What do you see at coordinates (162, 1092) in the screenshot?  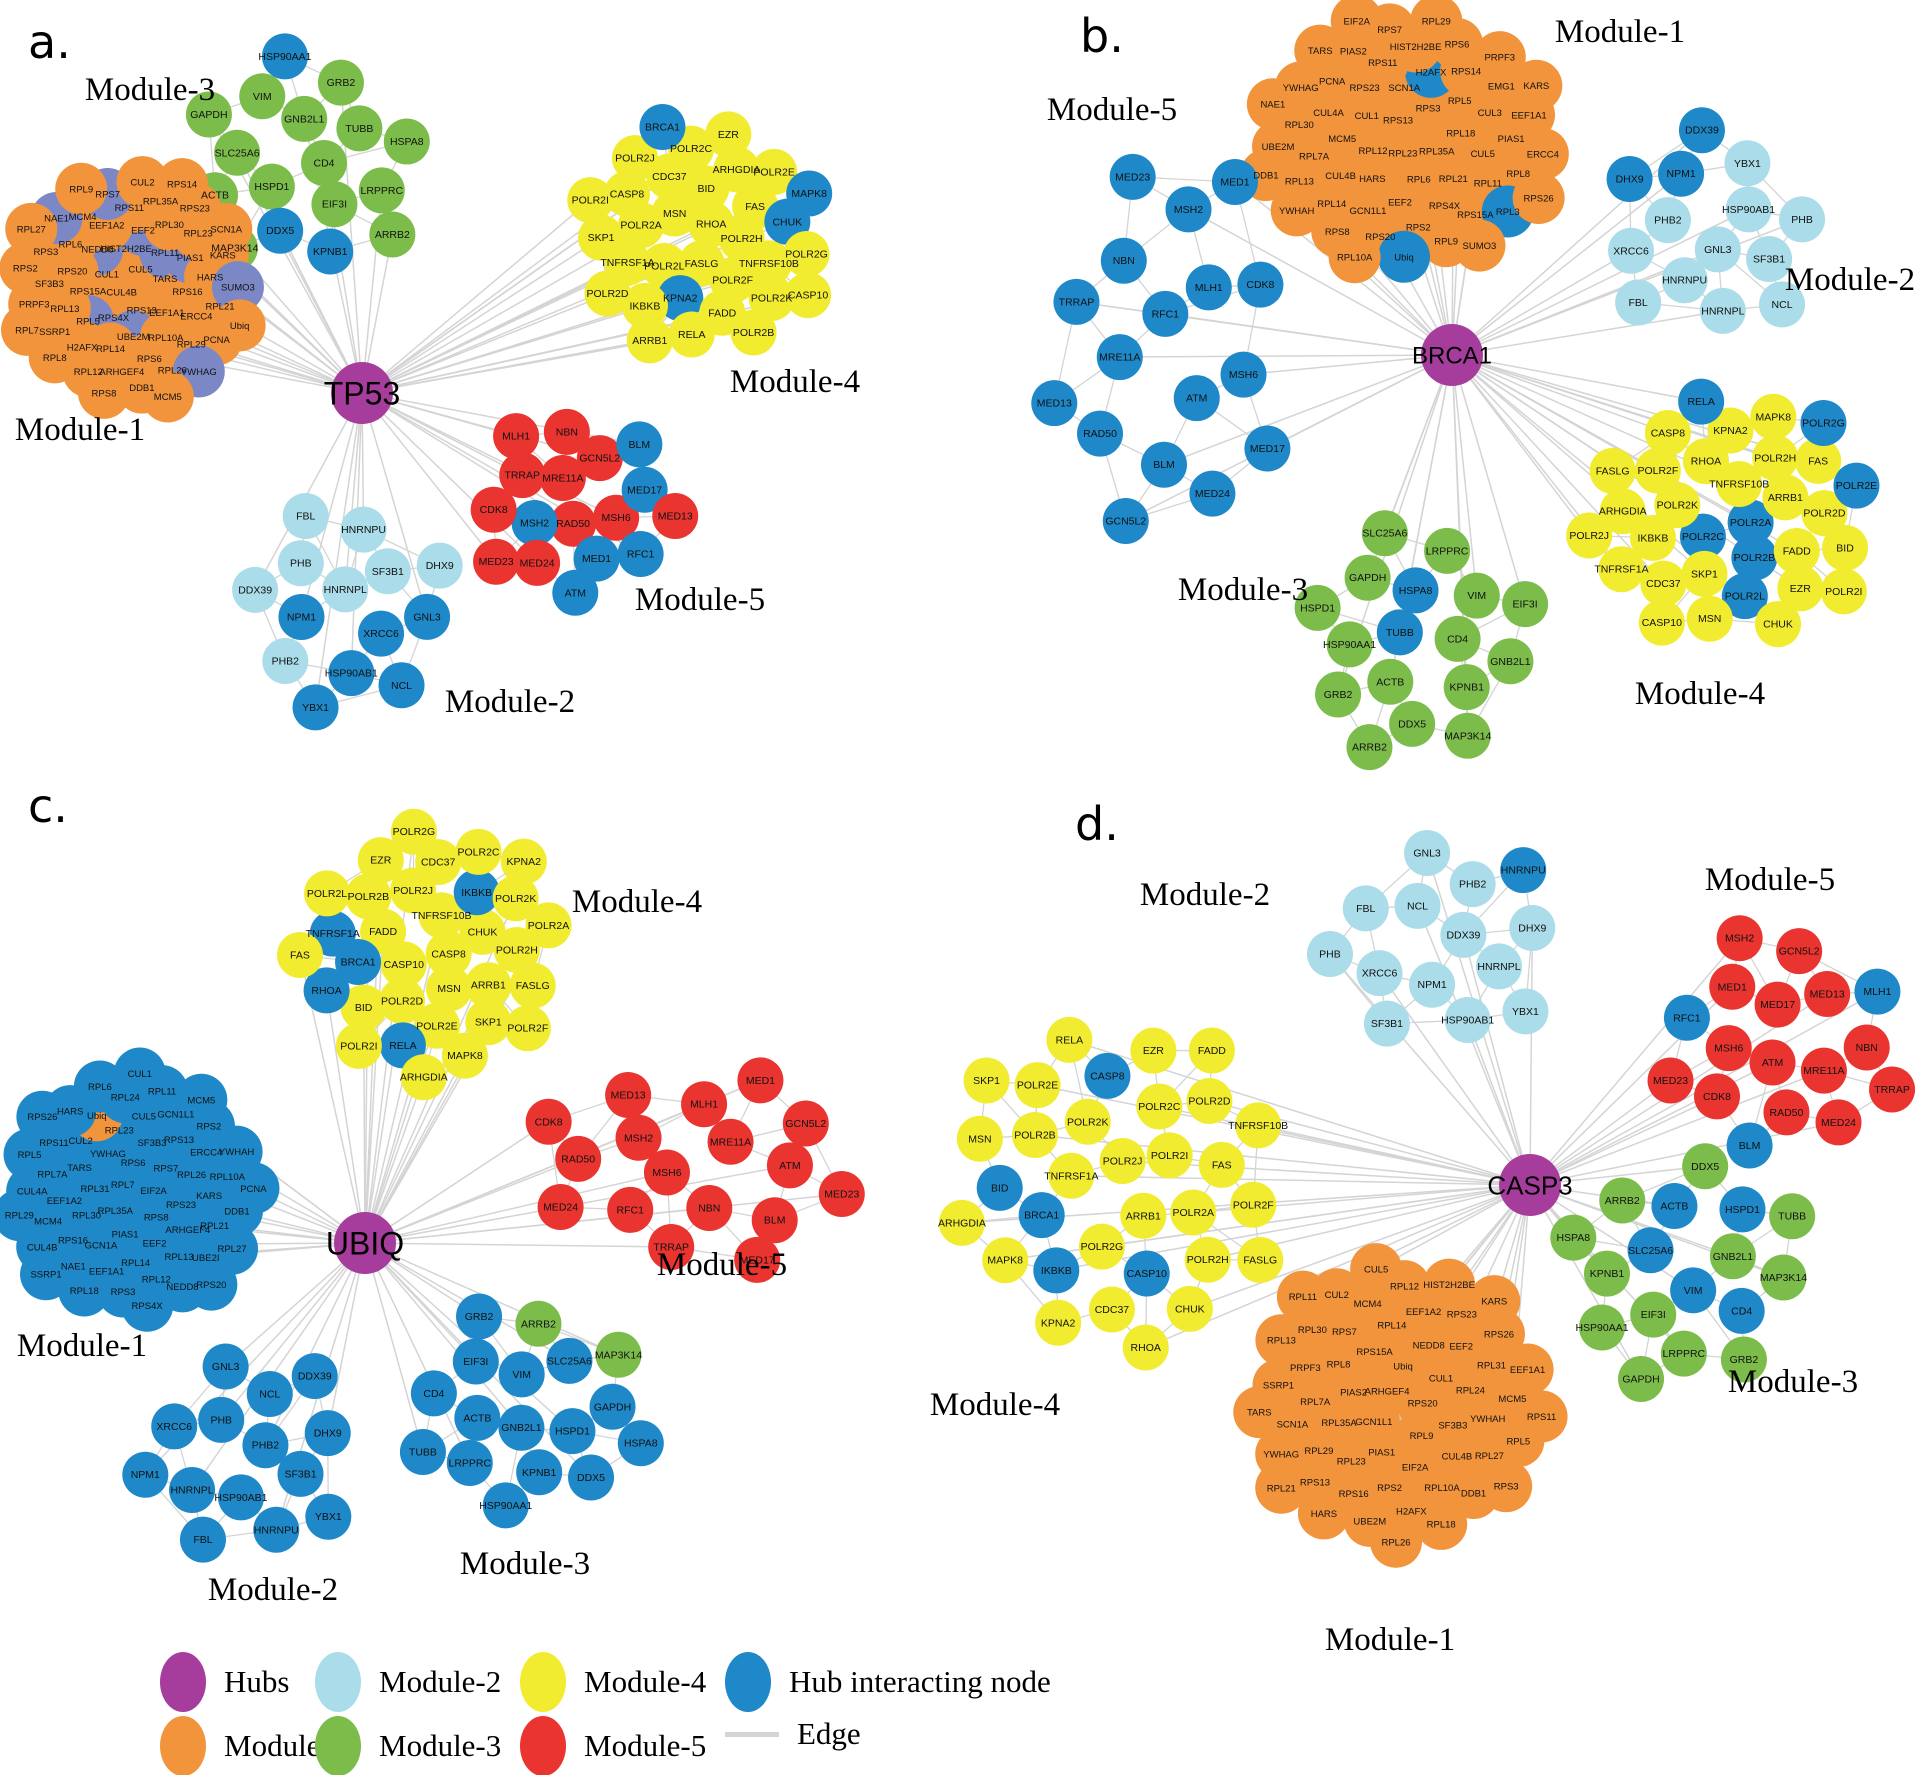 I see `node-label: RPL11` at bounding box center [162, 1092].